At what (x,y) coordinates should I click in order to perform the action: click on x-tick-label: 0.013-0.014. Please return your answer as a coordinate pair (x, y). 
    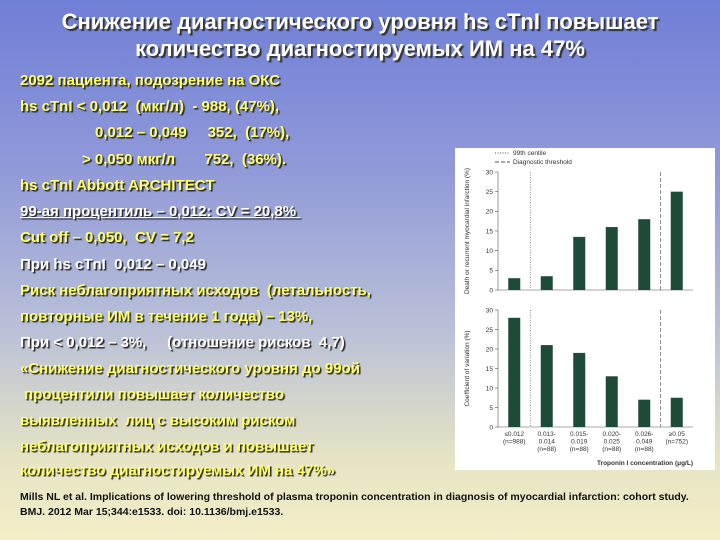
    Looking at the image, I should click on (547, 438).